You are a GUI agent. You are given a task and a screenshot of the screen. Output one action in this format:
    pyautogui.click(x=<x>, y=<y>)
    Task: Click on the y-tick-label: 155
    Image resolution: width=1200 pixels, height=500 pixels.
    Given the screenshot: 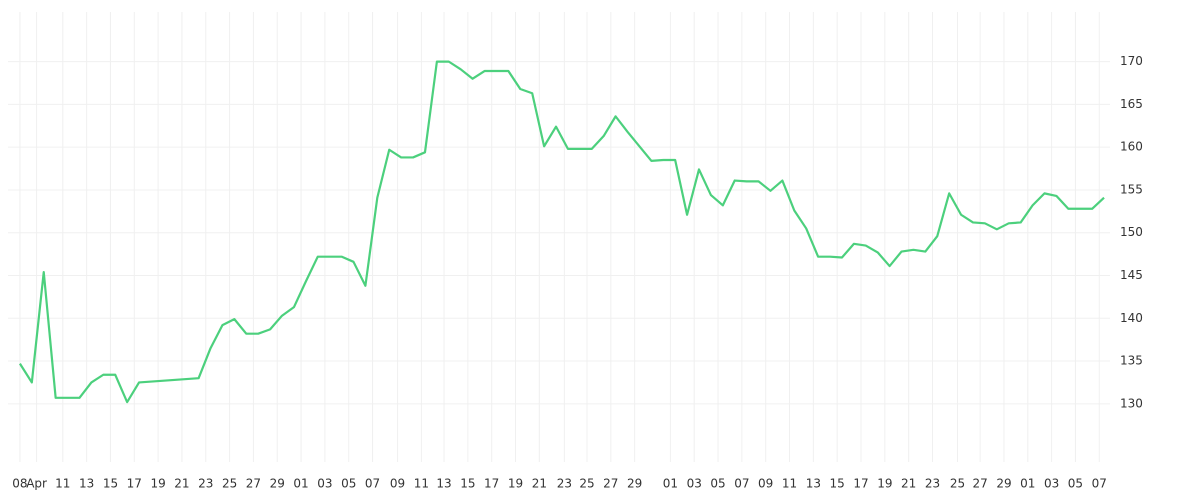 What is the action you would take?
    pyautogui.click(x=1131, y=189)
    